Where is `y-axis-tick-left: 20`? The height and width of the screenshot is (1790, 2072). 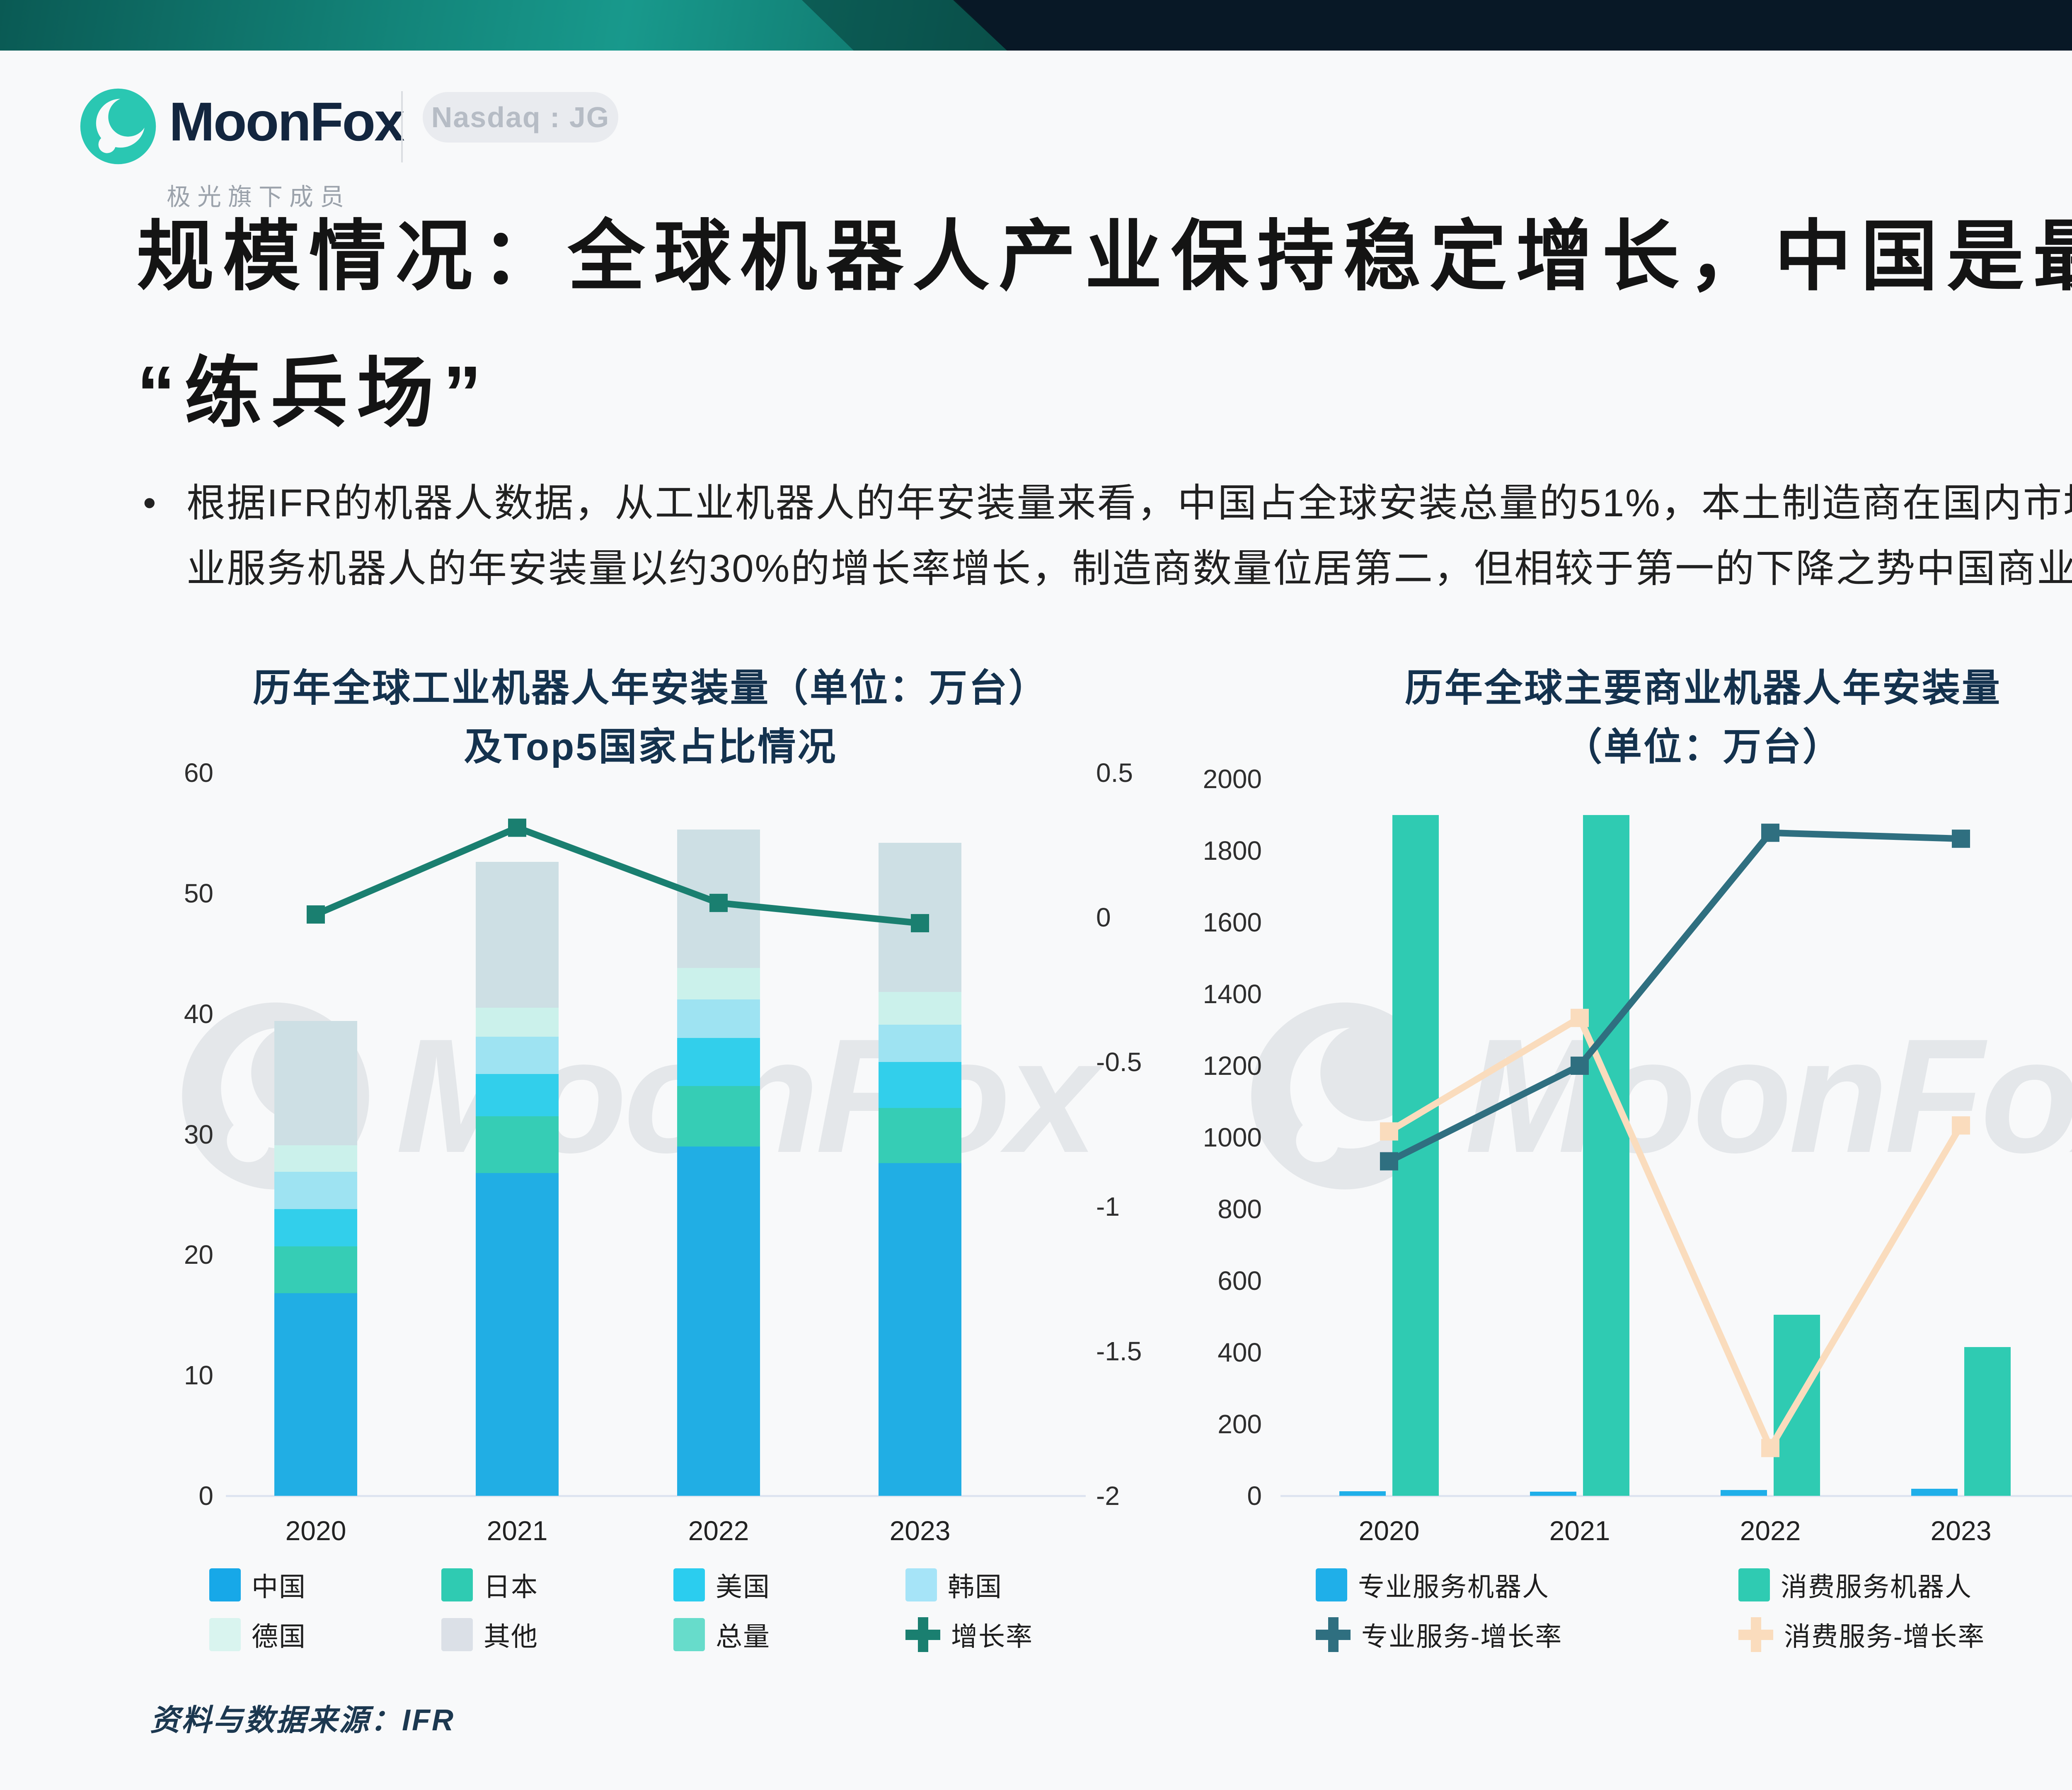
y-axis-tick-left: 20 is located at coordinates (198, 1255).